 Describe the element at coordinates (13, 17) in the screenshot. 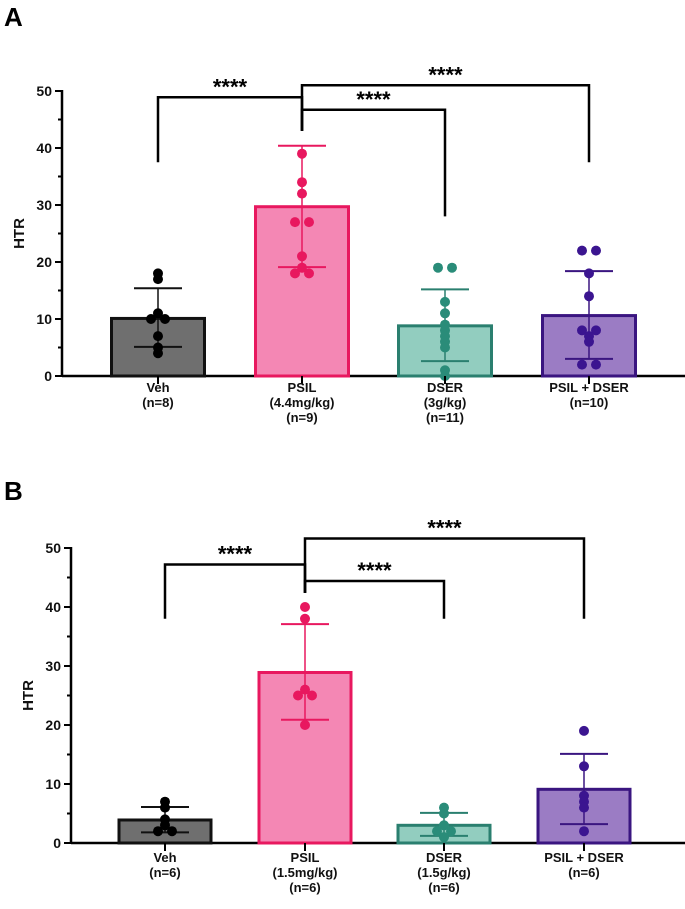

I see `panel-label: A` at that location.